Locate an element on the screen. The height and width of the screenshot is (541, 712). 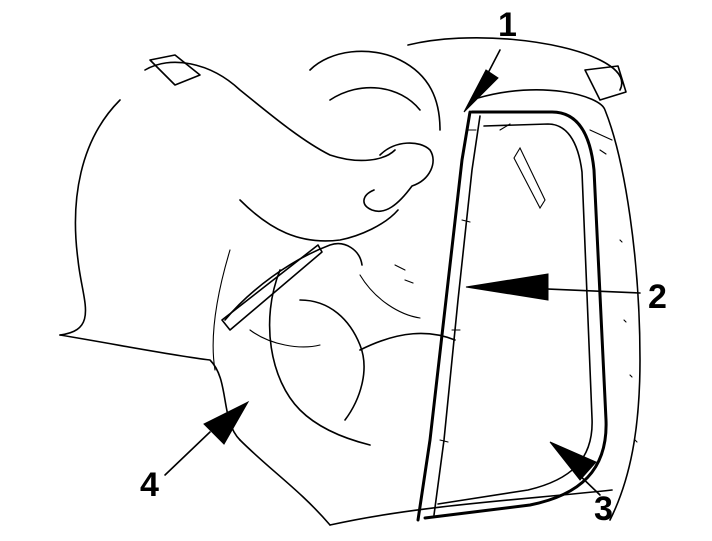
callout-label-3: 3 is located at coordinates (603, 509).